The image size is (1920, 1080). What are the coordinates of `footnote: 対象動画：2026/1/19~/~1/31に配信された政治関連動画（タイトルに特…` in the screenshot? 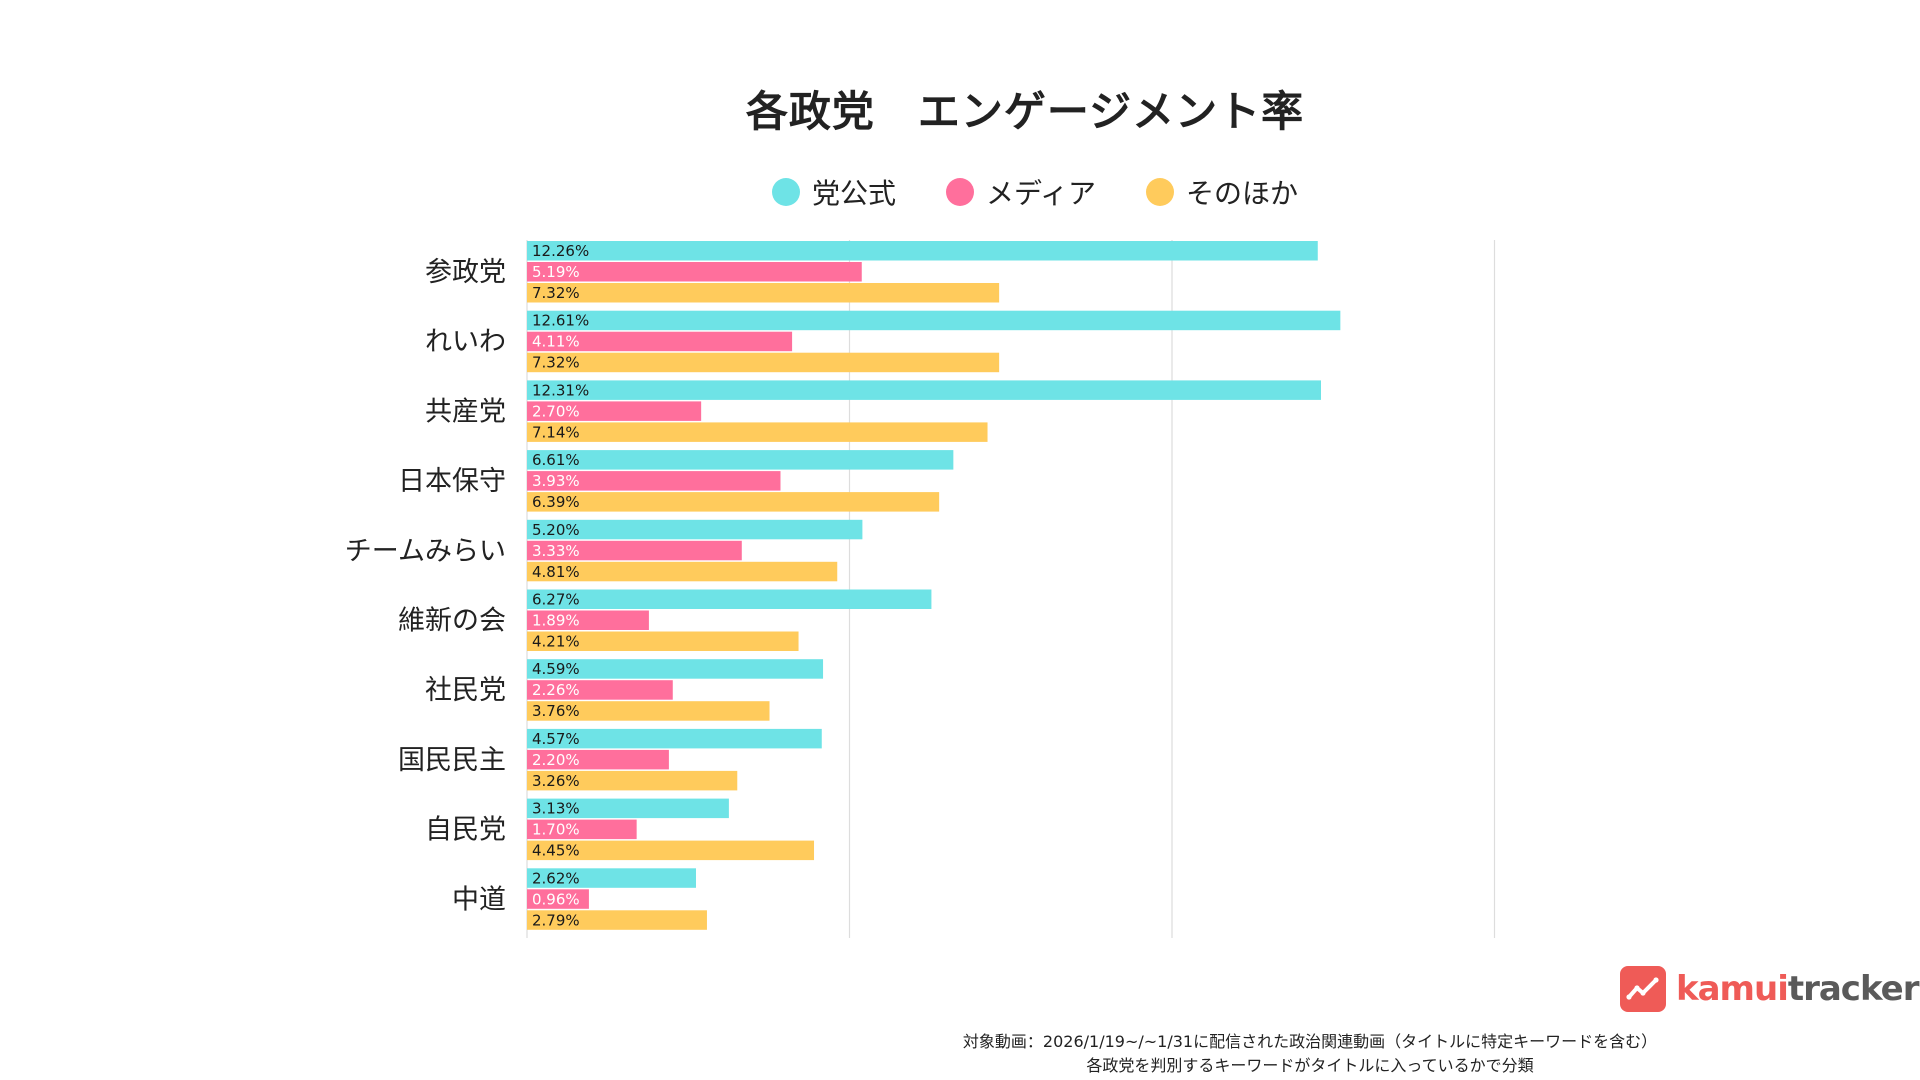 It's located at (960, 1054).